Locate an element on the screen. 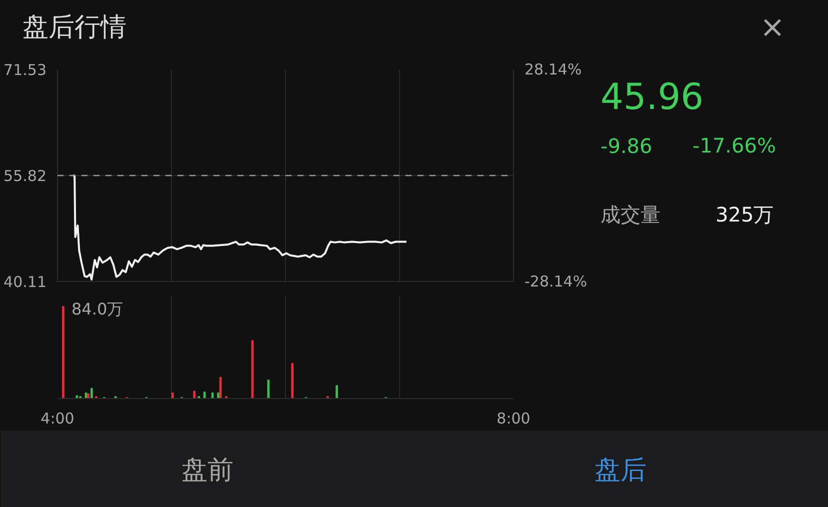 Image resolution: width=828 pixels, height=507 pixels. text: 45.96 is located at coordinates (652, 97).